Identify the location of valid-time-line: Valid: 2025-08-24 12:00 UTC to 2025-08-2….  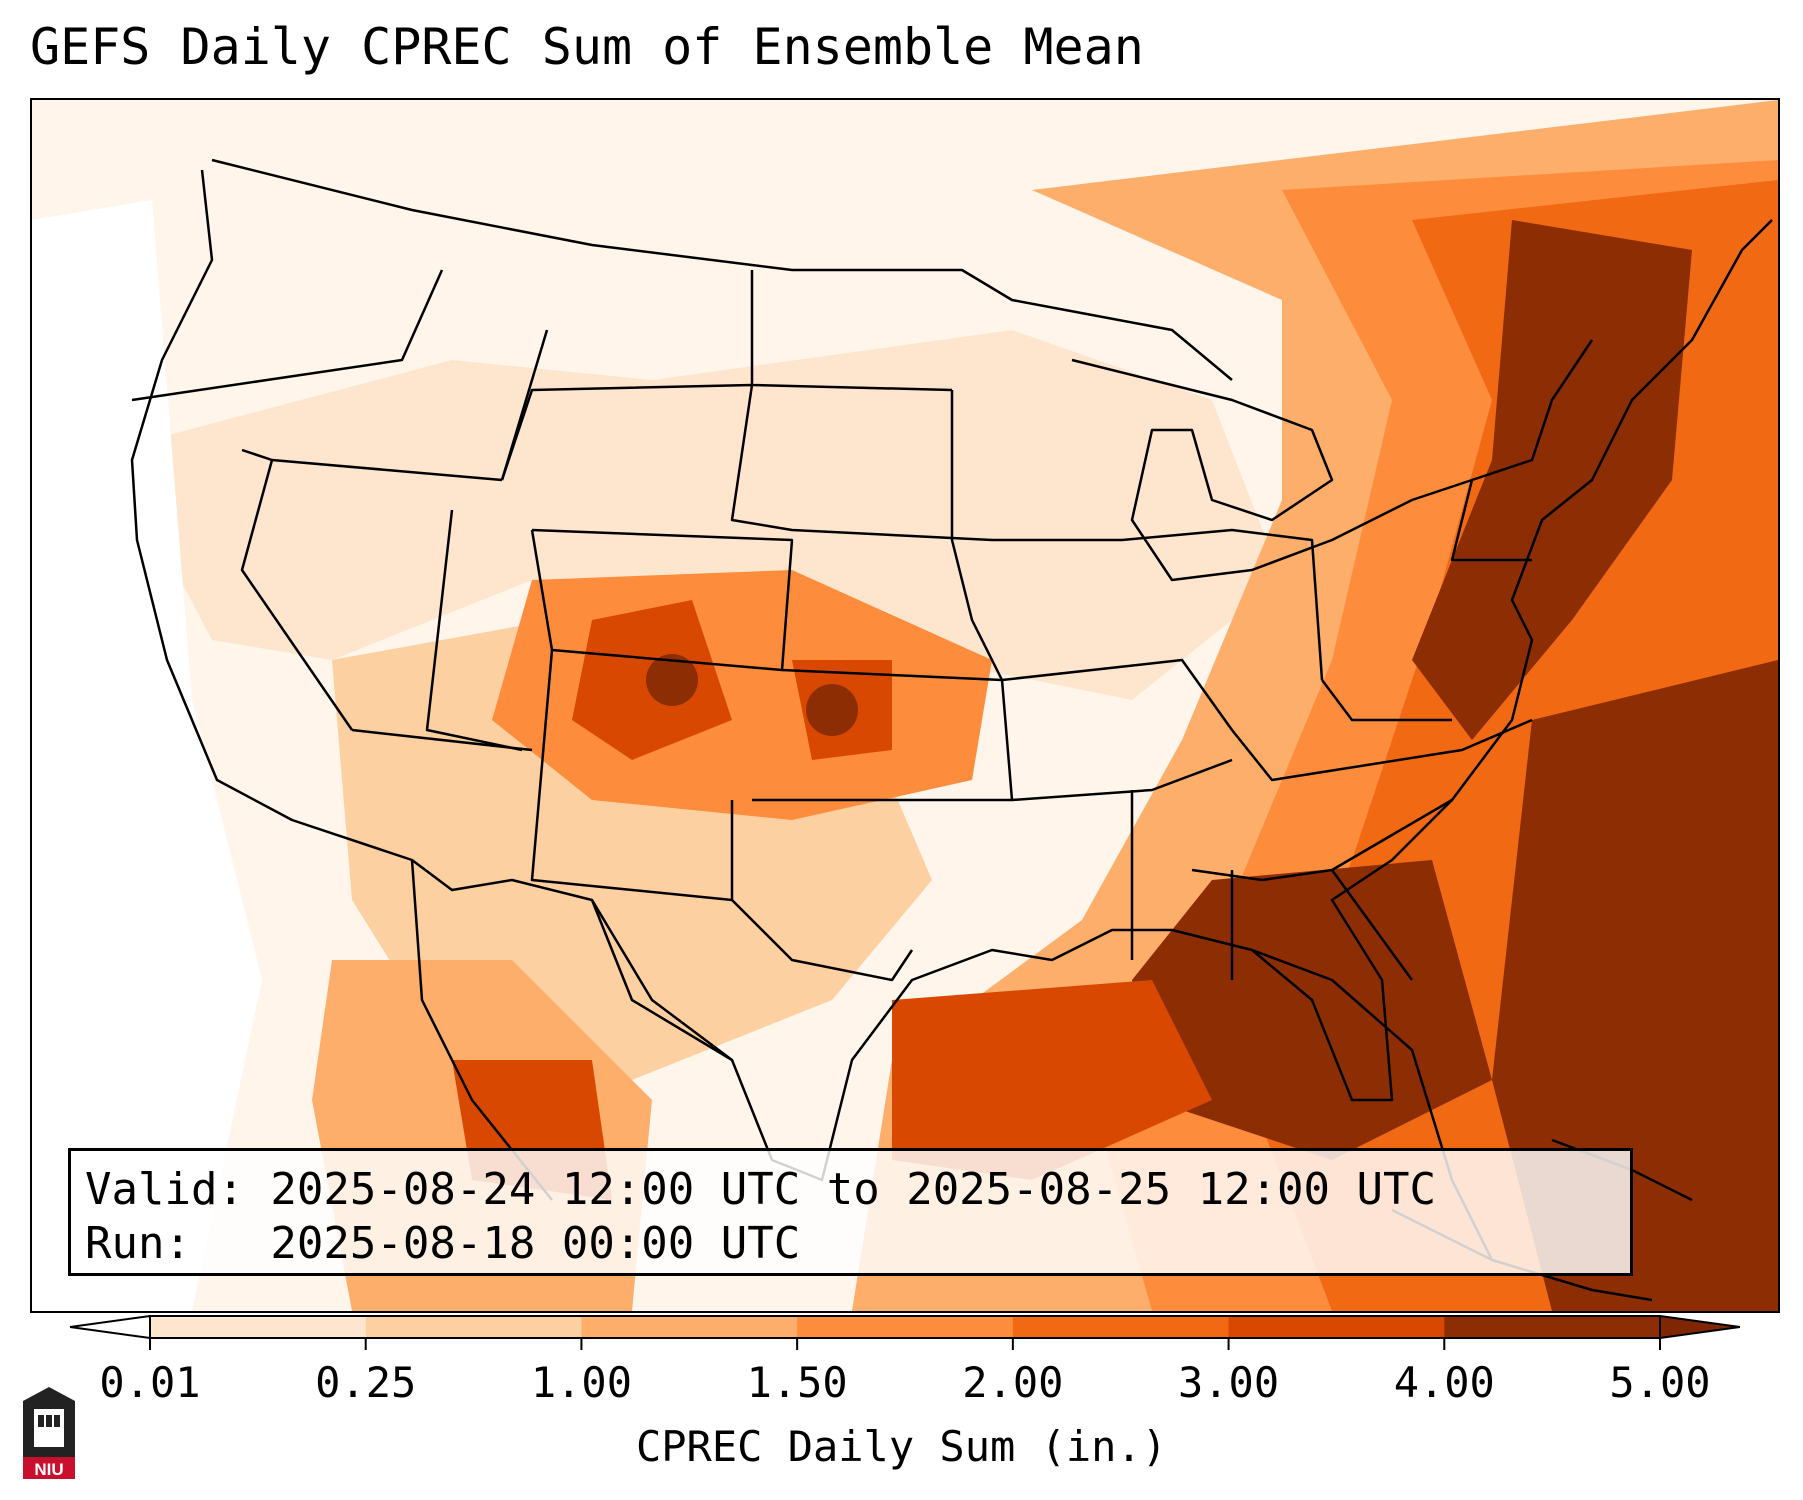
(761, 1189).